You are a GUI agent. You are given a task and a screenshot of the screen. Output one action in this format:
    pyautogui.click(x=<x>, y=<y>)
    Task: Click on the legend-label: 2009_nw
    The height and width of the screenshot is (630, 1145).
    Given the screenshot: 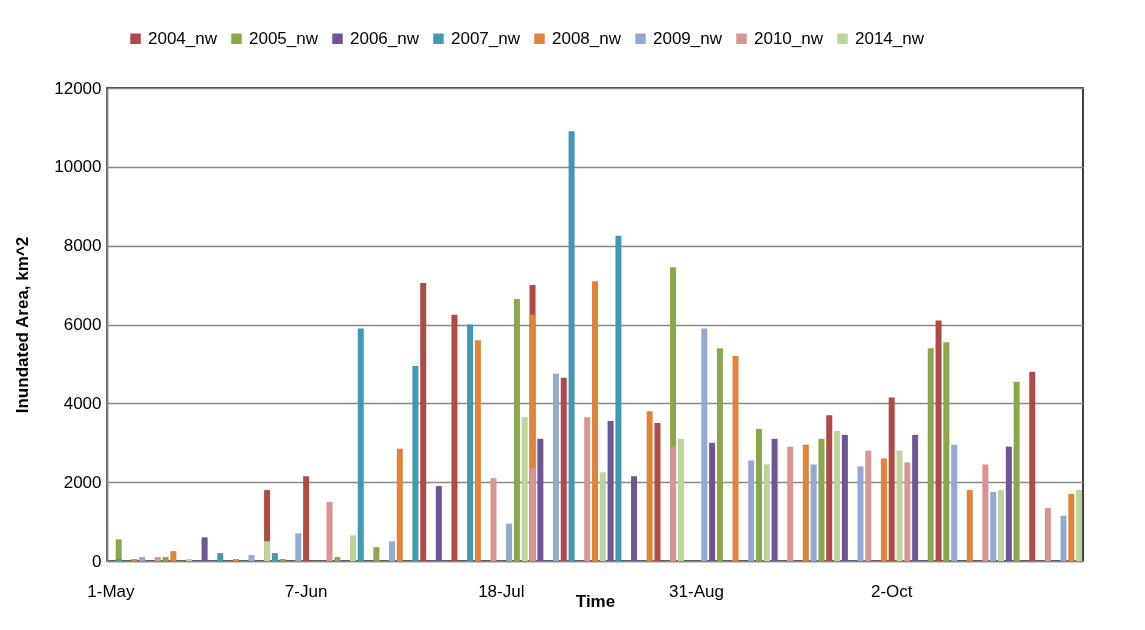 What is the action you would take?
    pyautogui.click(x=688, y=38)
    